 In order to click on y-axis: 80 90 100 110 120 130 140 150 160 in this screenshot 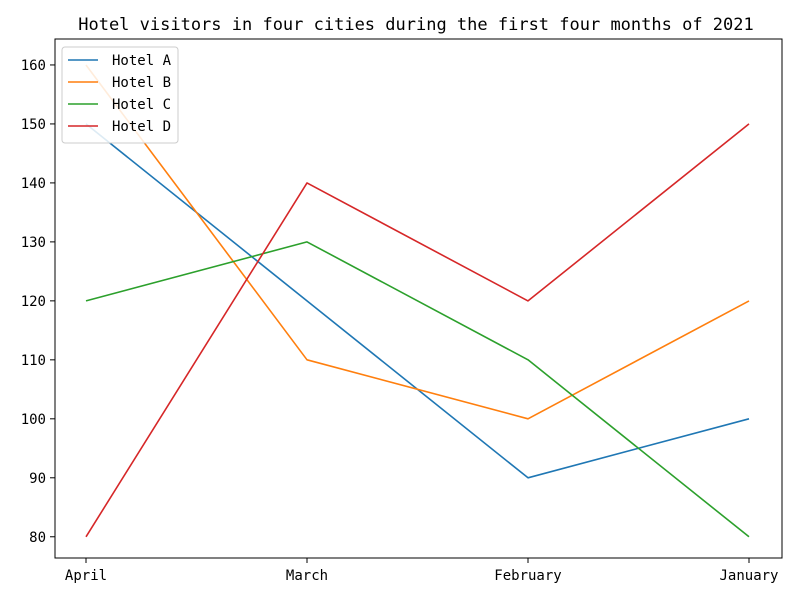, I will do `click(38, 302)`.